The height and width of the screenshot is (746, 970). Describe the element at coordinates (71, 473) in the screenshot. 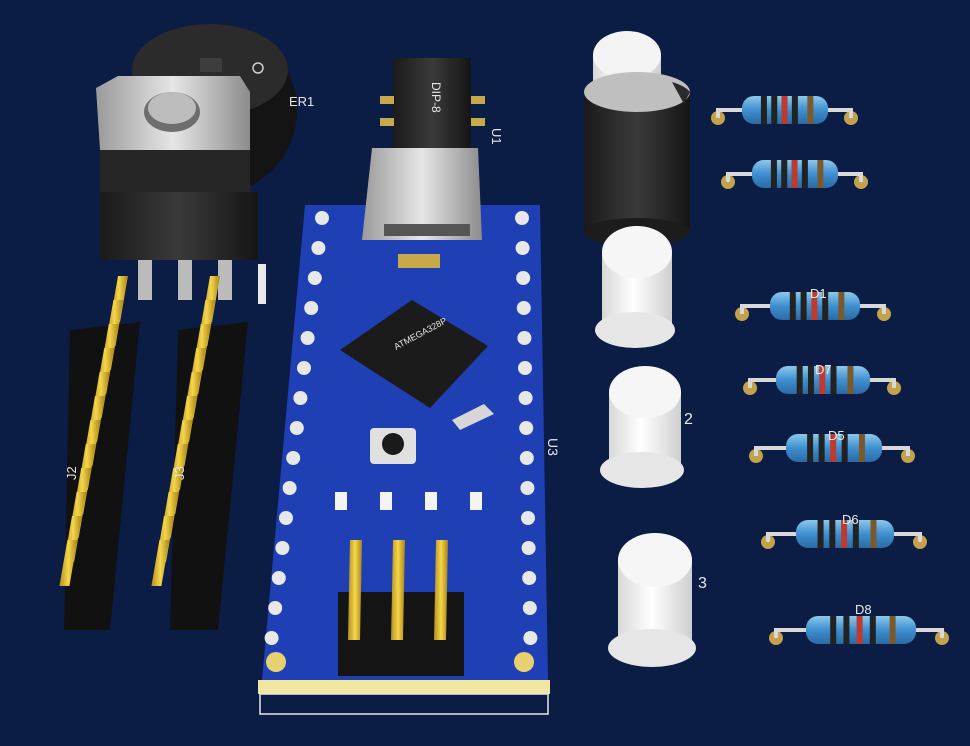

I see `header-left-ref-label: J2` at that location.